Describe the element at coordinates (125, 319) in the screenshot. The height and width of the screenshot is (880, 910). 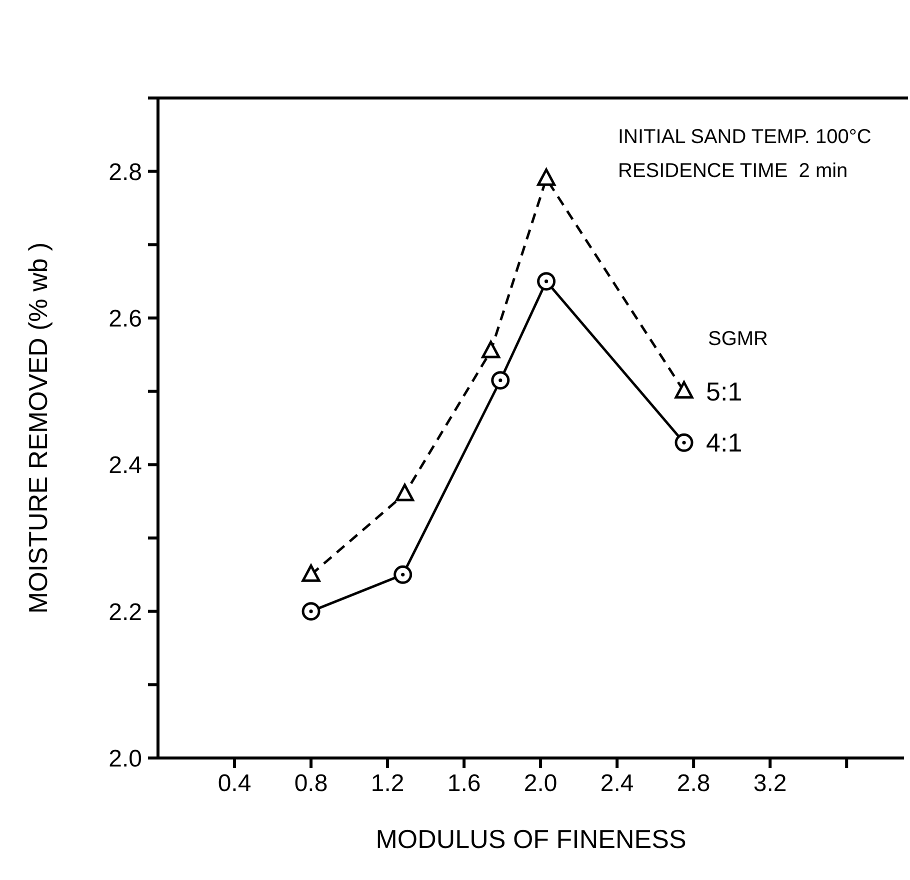
I see `y-tick-label: 2.6` at that location.